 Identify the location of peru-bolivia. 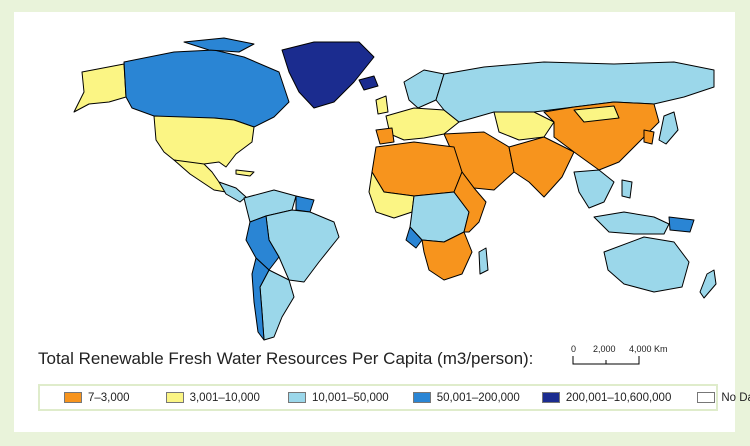
(262, 243).